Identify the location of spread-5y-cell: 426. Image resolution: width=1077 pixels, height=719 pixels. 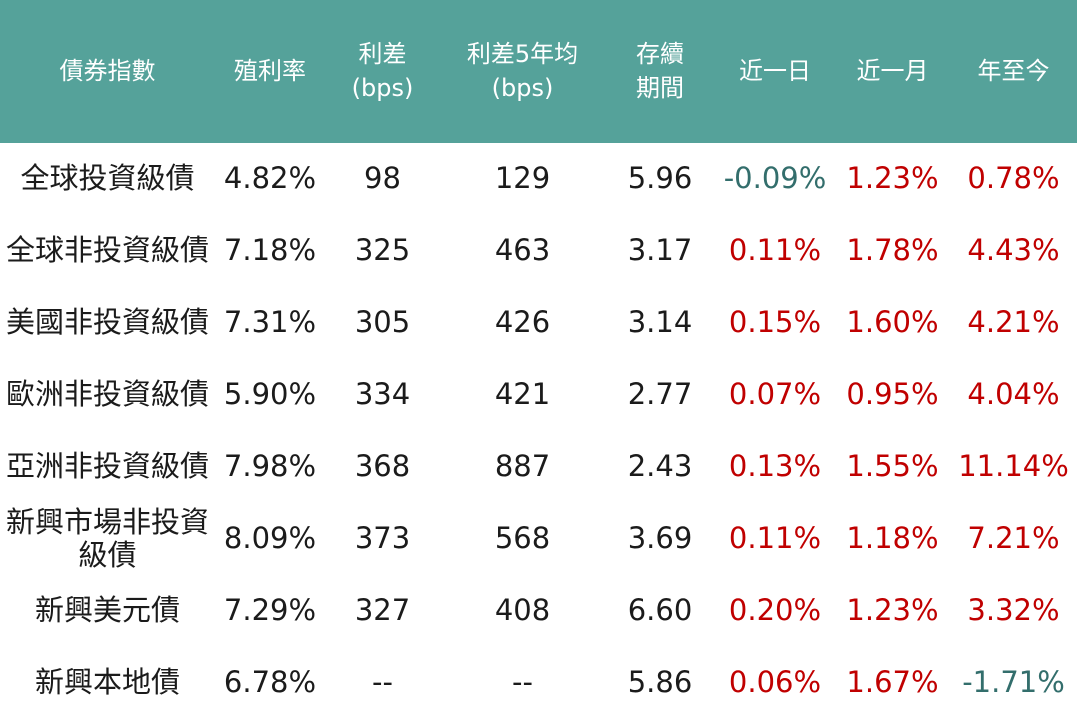
(522, 322).